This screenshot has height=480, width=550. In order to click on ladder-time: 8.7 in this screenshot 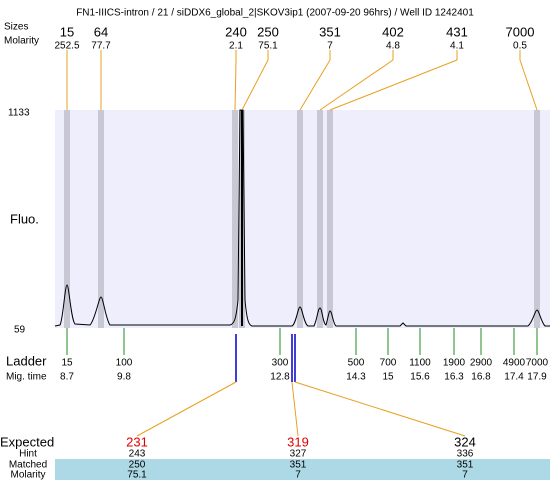, I will do `click(67, 377)`.